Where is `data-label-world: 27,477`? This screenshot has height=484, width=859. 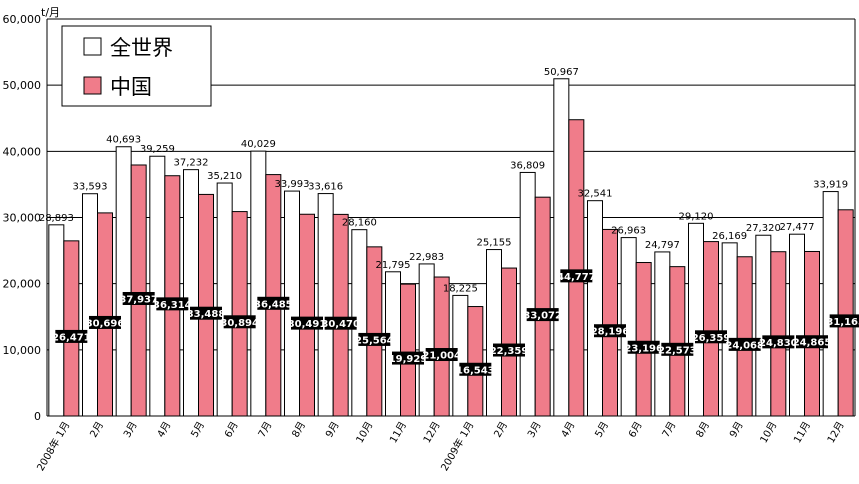
data-label-world: 27,477 is located at coordinates (797, 227).